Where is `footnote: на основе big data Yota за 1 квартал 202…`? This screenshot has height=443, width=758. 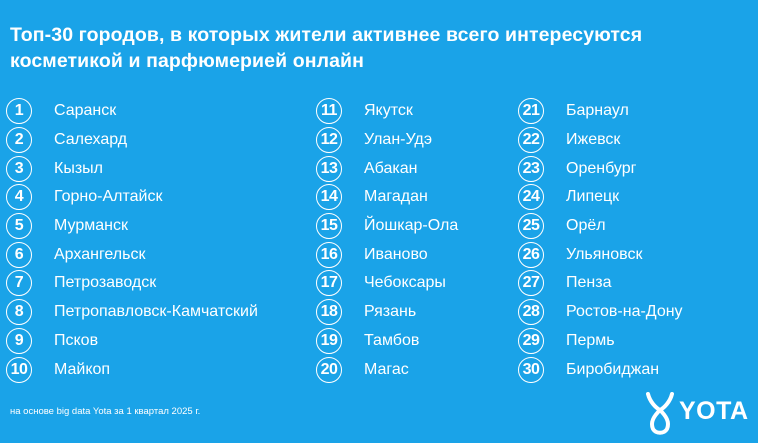
footnote: на основе big data Yota за 1 квартал 202… is located at coordinates (105, 411).